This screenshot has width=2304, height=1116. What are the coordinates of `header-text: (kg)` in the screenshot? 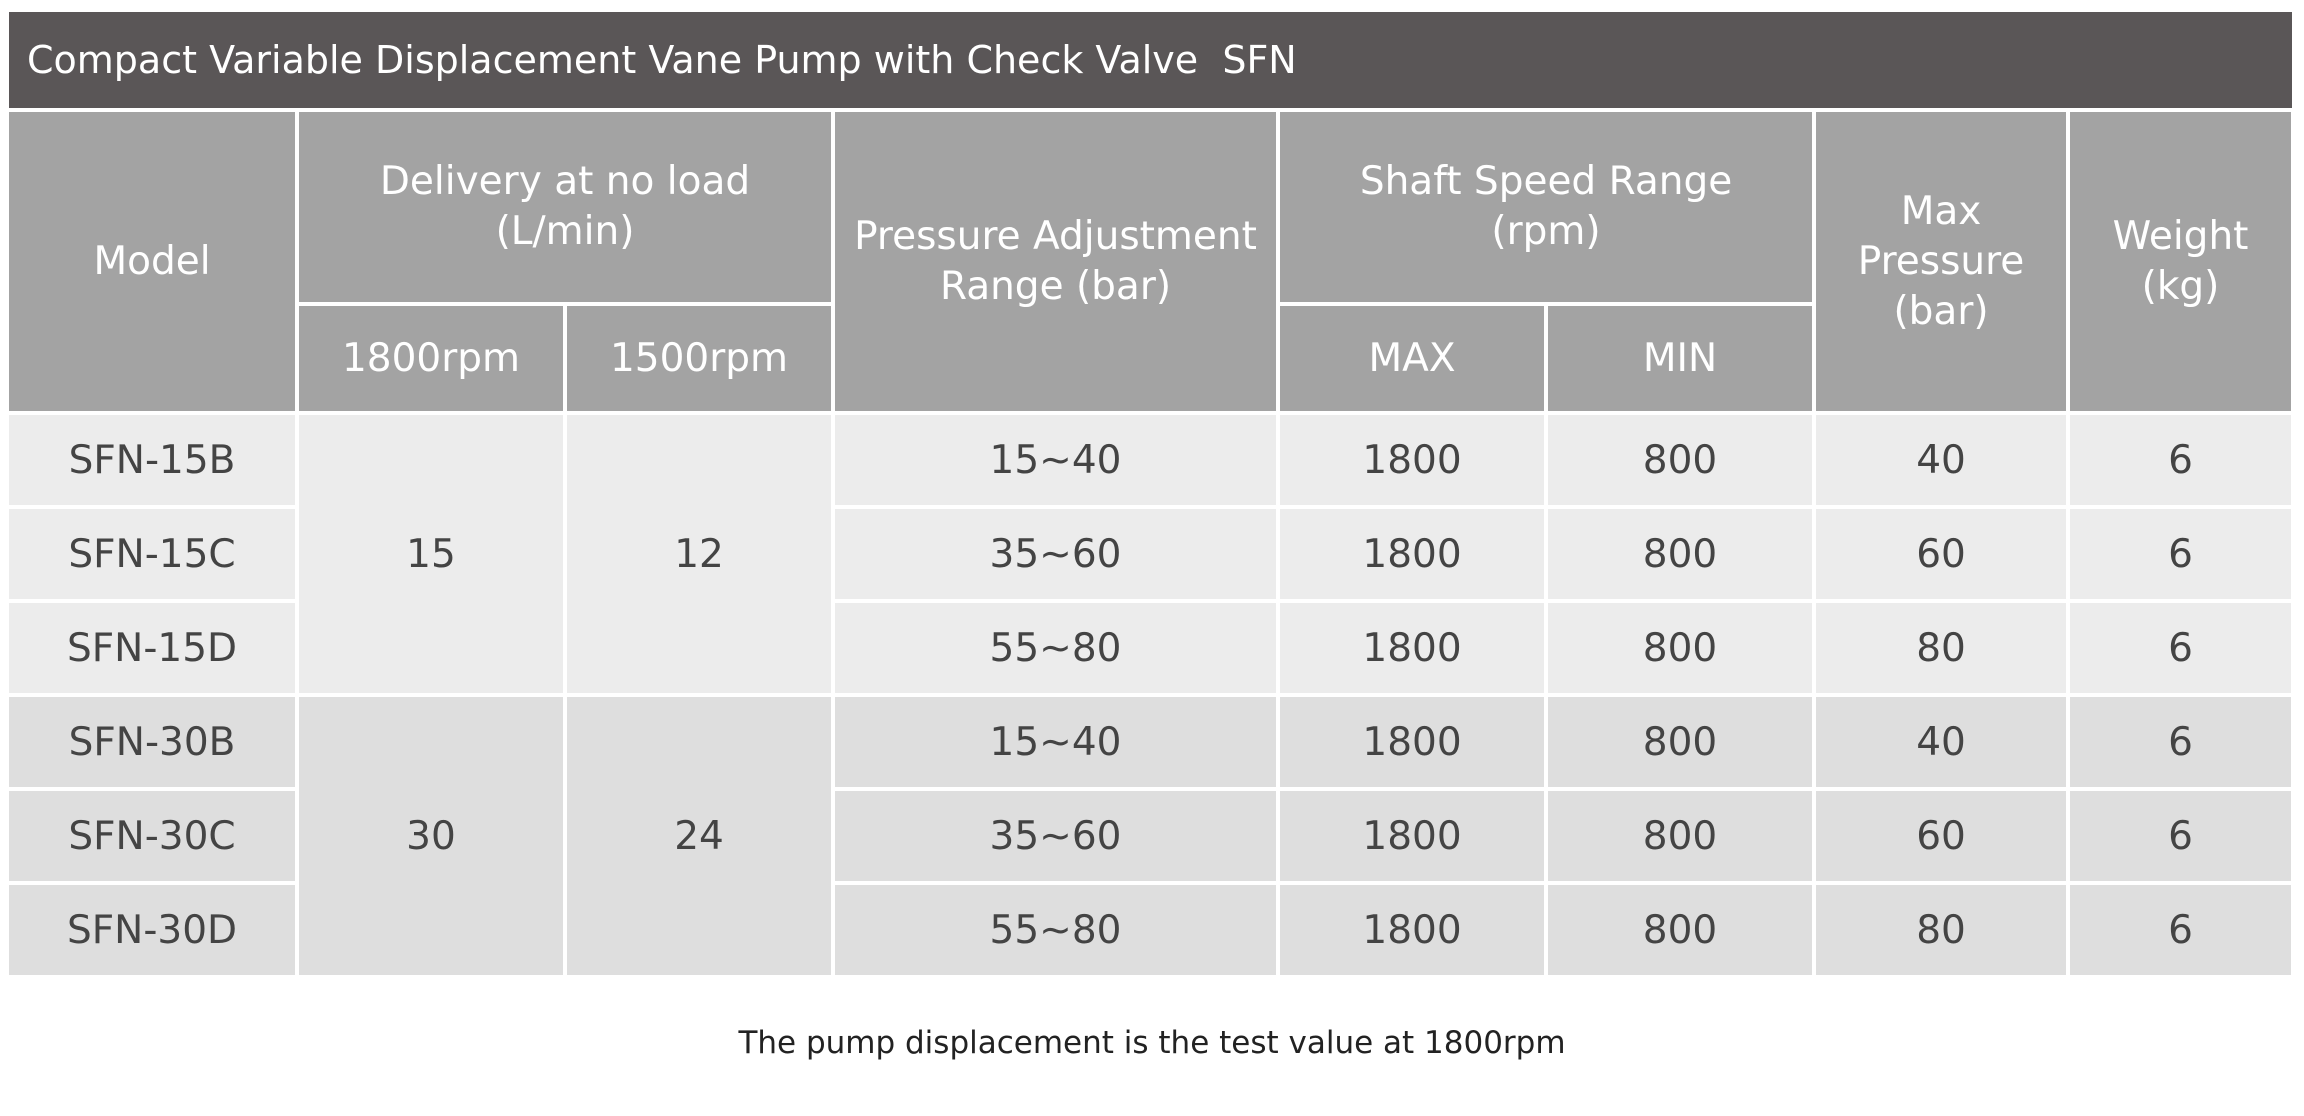 It's located at (2180, 286).